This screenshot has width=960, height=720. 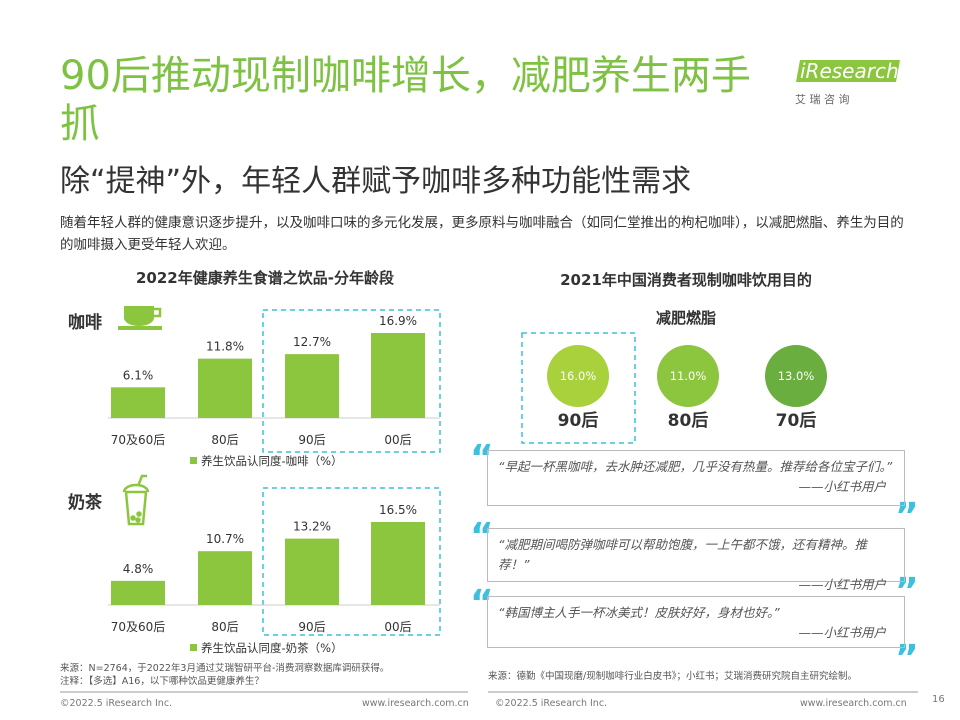 What do you see at coordinates (695, 466) in the screenshot?
I see `quote-text: “早起一杯黑咖啡，去水肿还减肥，几乎没有热量。推荐给各位宝子们。”` at bounding box center [695, 466].